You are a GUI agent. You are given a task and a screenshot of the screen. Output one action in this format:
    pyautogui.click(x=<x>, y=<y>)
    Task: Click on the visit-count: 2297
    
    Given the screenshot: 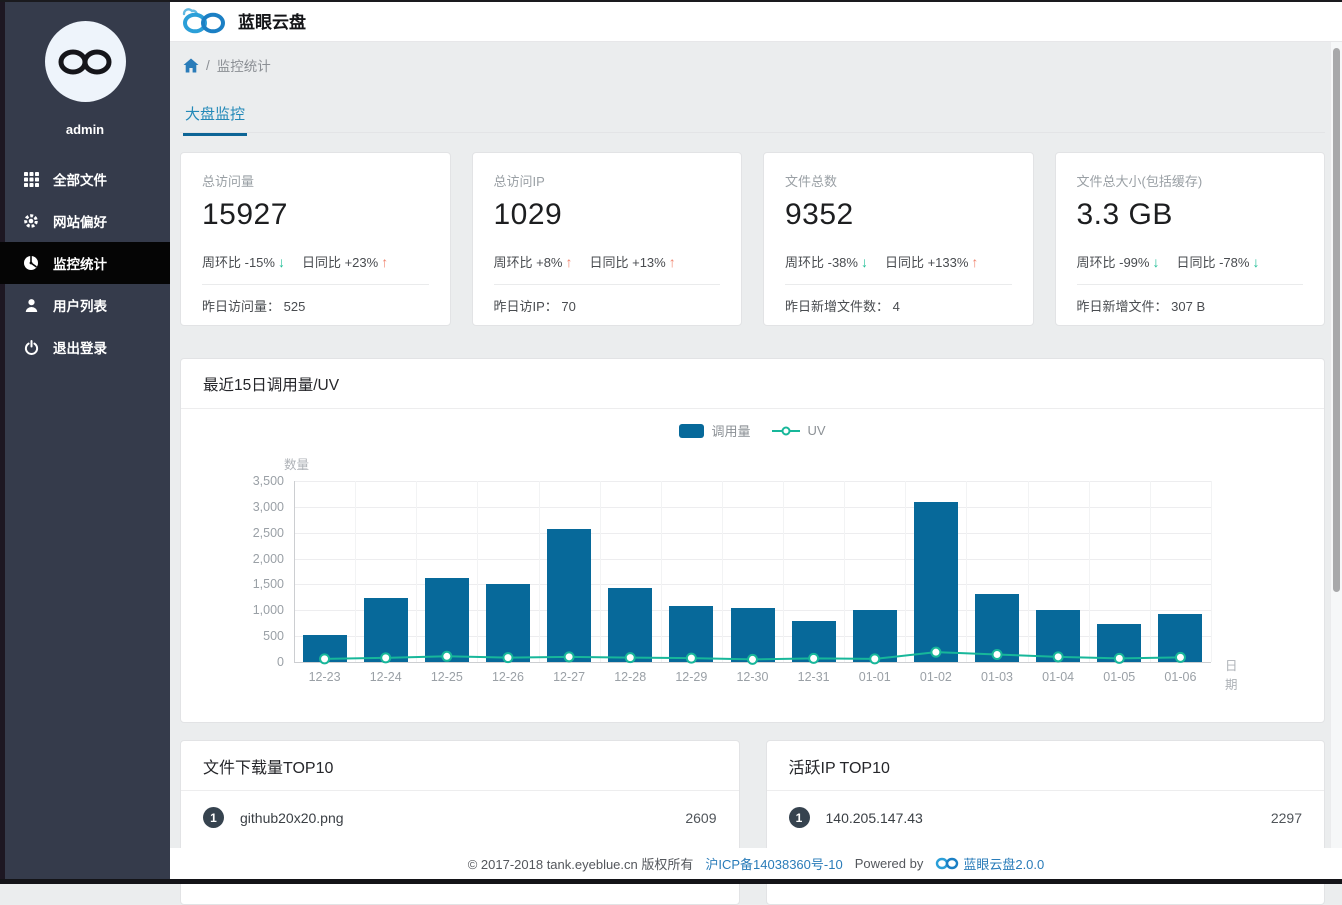 What is the action you would take?
    pyautogui.click(x=1286, y=817)
    